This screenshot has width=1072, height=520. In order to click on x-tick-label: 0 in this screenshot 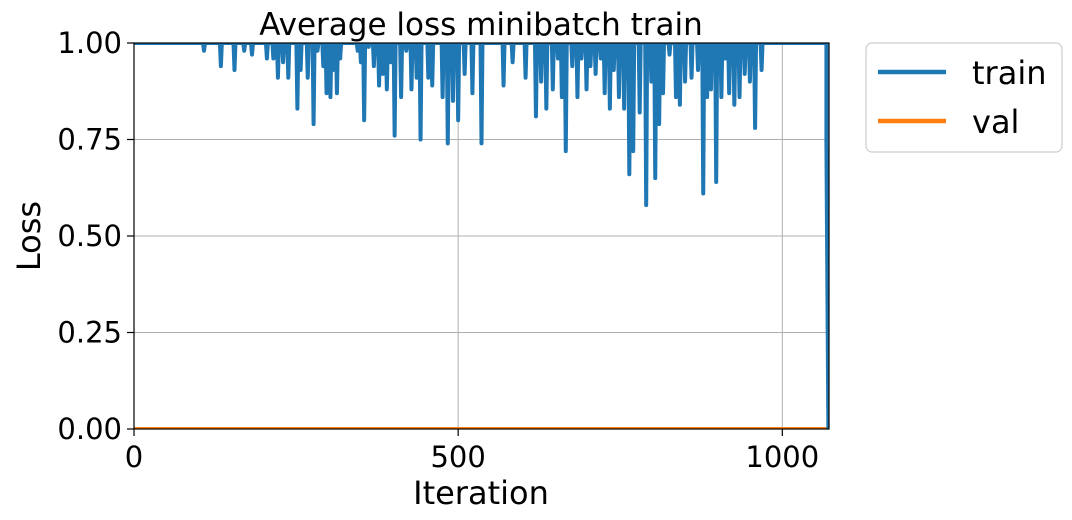, I will do `click(134, 457)`.